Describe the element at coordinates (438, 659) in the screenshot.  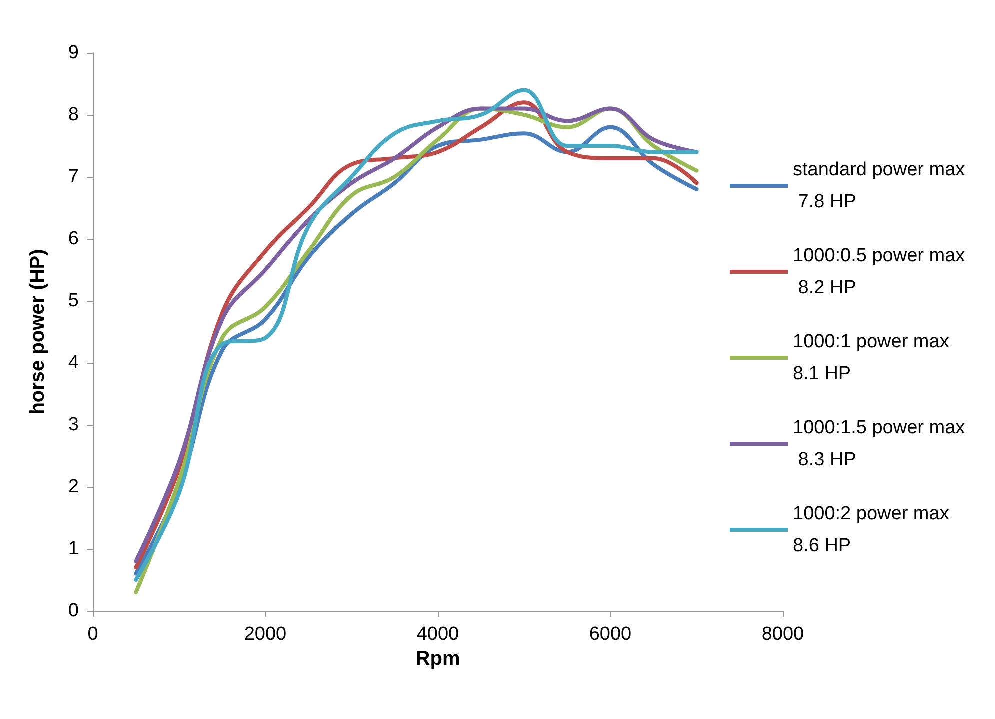
I see `x-axis-title: Rpm` at that location.